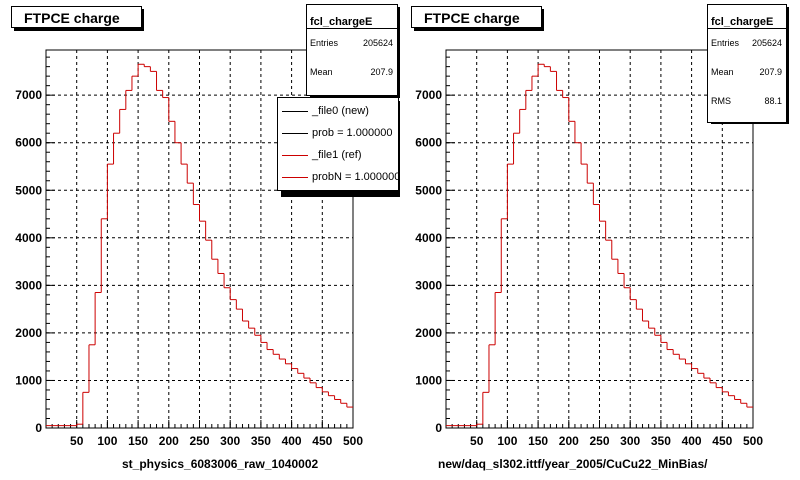 This screenshot has height=480, width=800. What do you see at coordinates (220, 464) in the screenshot?
I see `left-x-axis-label: st_physics_6083006_raw_1040002` at bounding box center [220, 464].